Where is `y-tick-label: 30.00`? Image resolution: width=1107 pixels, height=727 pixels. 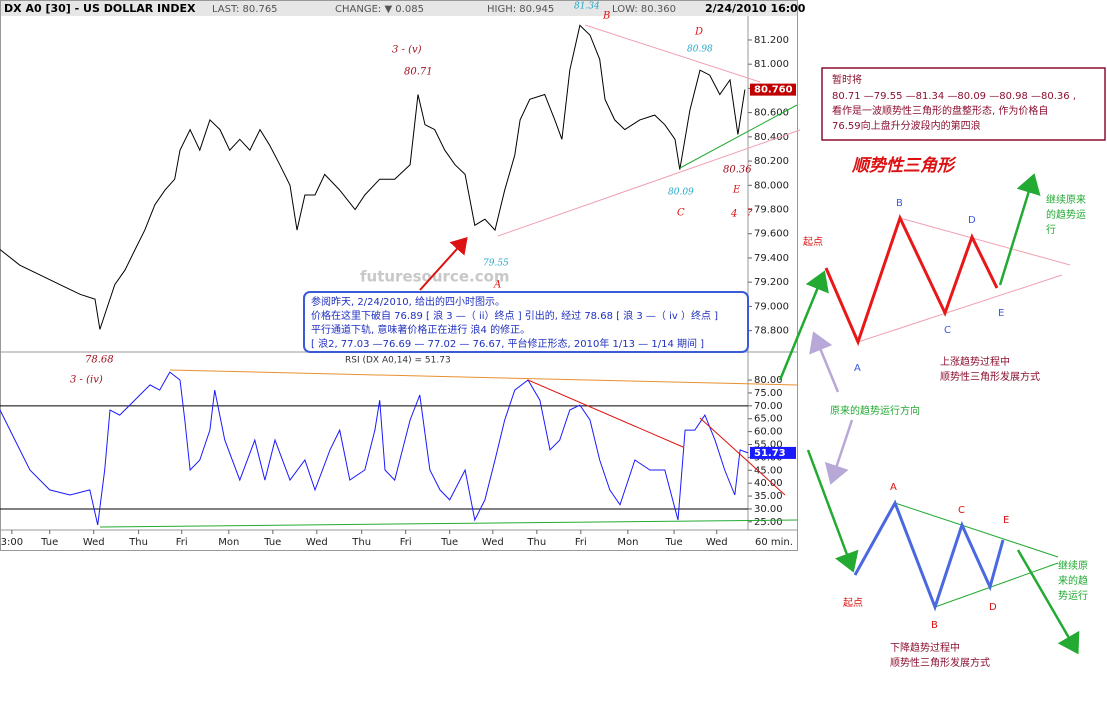
y-tick-label: 30.00 is located at coordinates (768, 509).